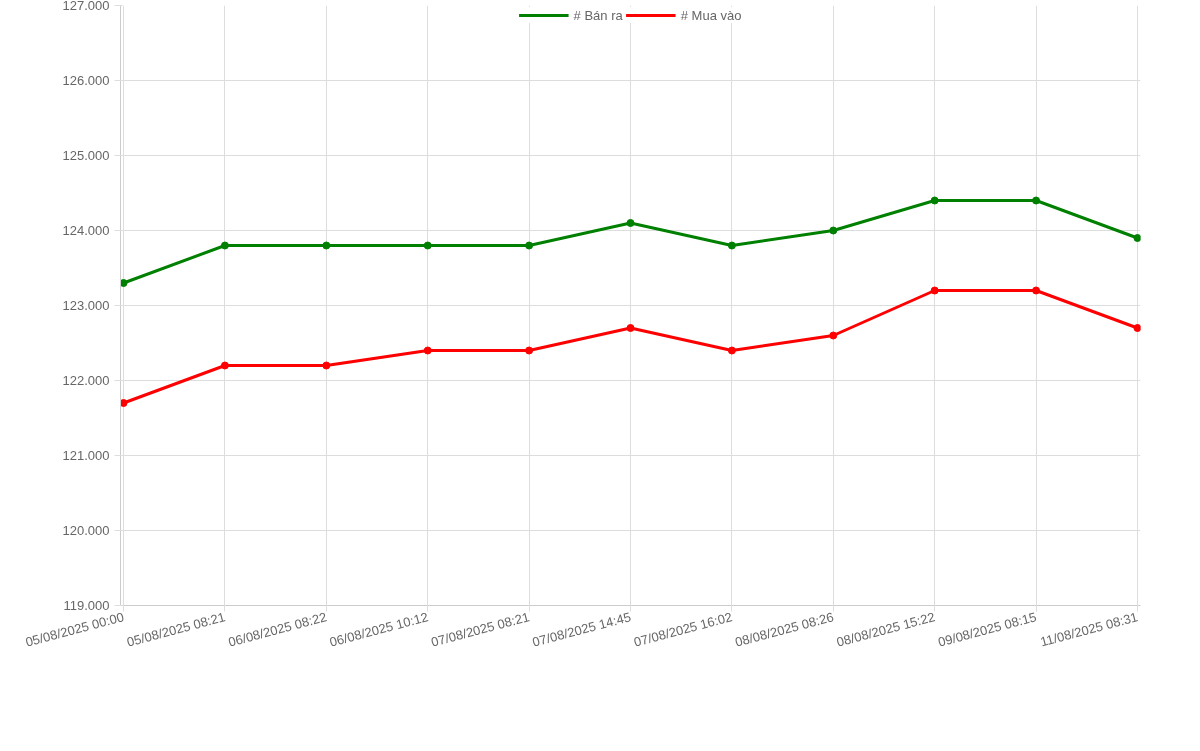 Image resolution: width=1200 pixels, height=751 pixels. Describe the element at coordinates (86, 380) in the screenshot. I see `y-tick-label: 122.000` at that location.